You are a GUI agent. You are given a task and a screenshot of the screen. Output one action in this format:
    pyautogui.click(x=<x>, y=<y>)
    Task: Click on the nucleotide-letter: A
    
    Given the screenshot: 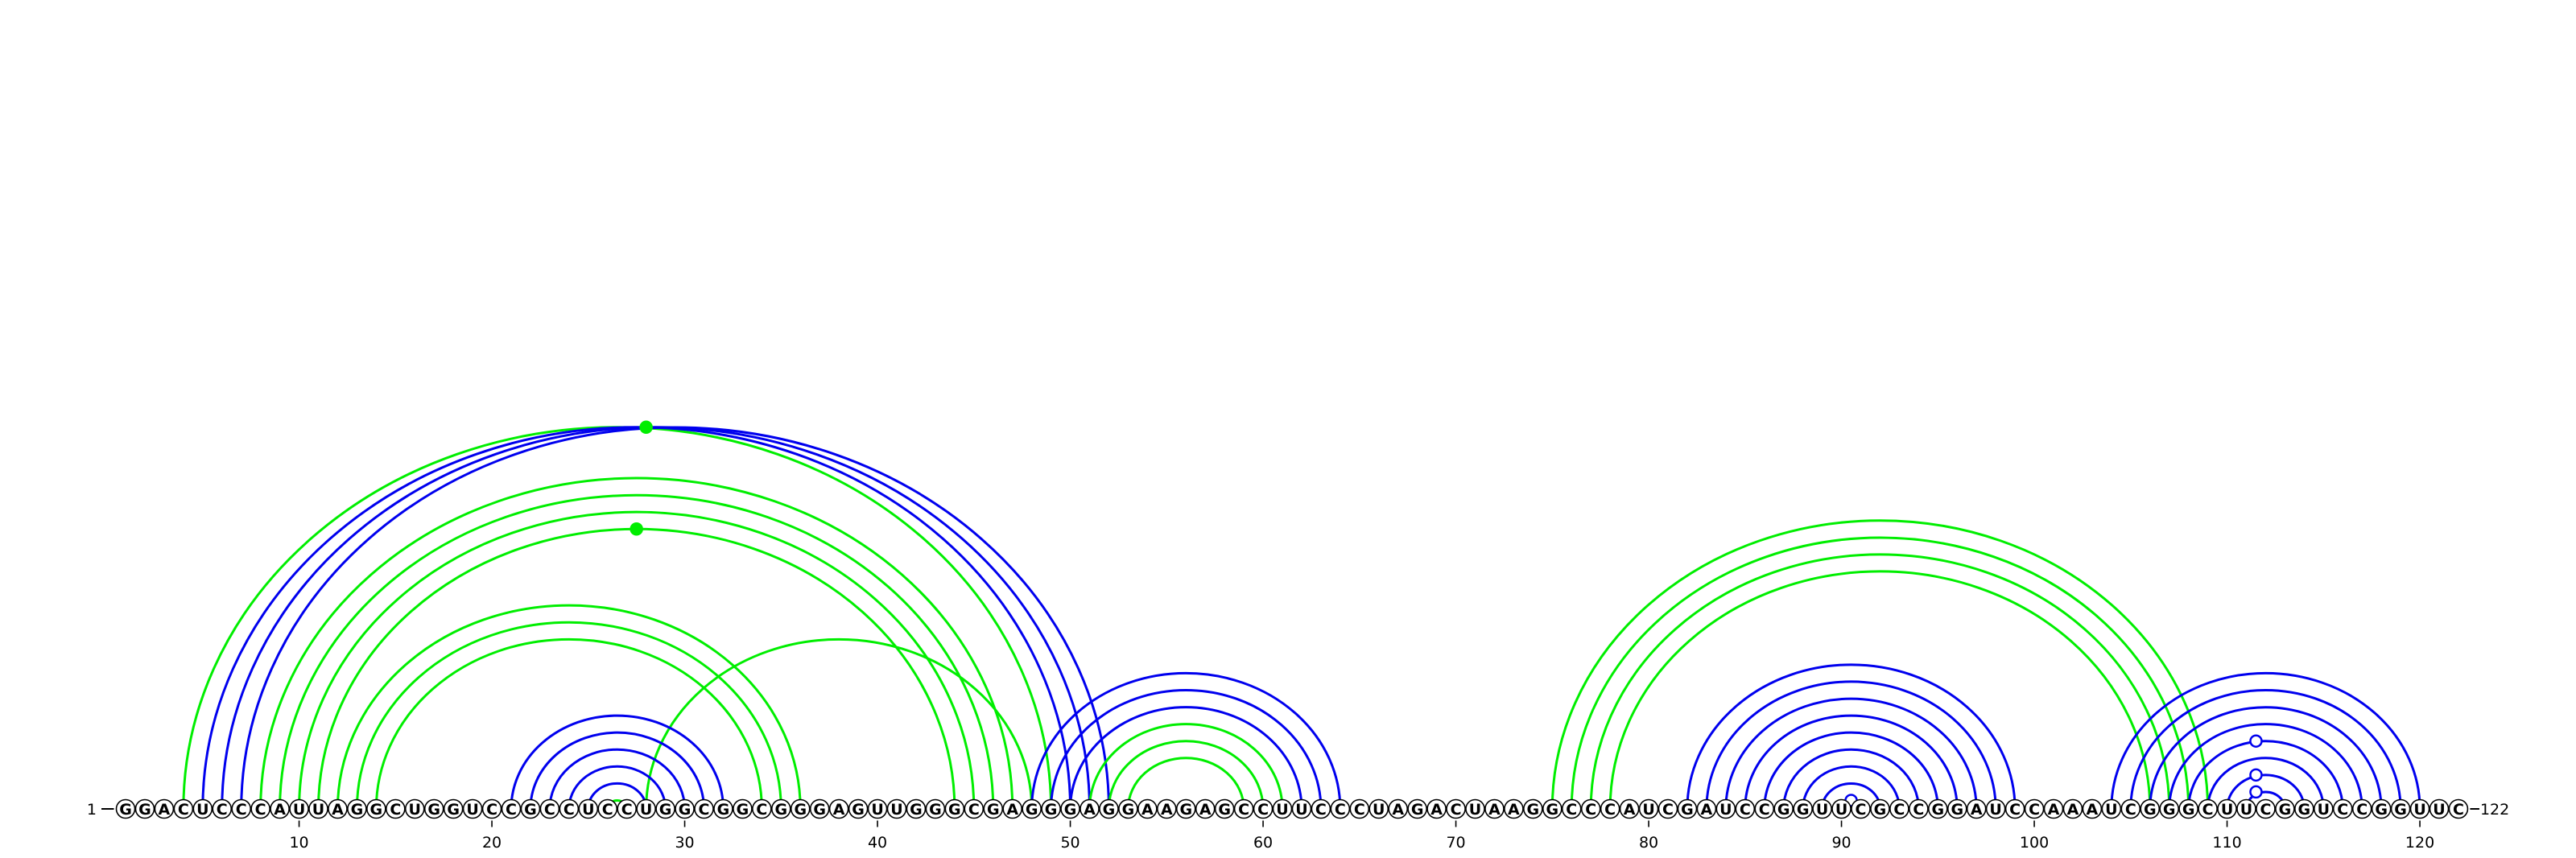 What is the action you would take?
    pyautogui.click(x=1977, y=810)
    